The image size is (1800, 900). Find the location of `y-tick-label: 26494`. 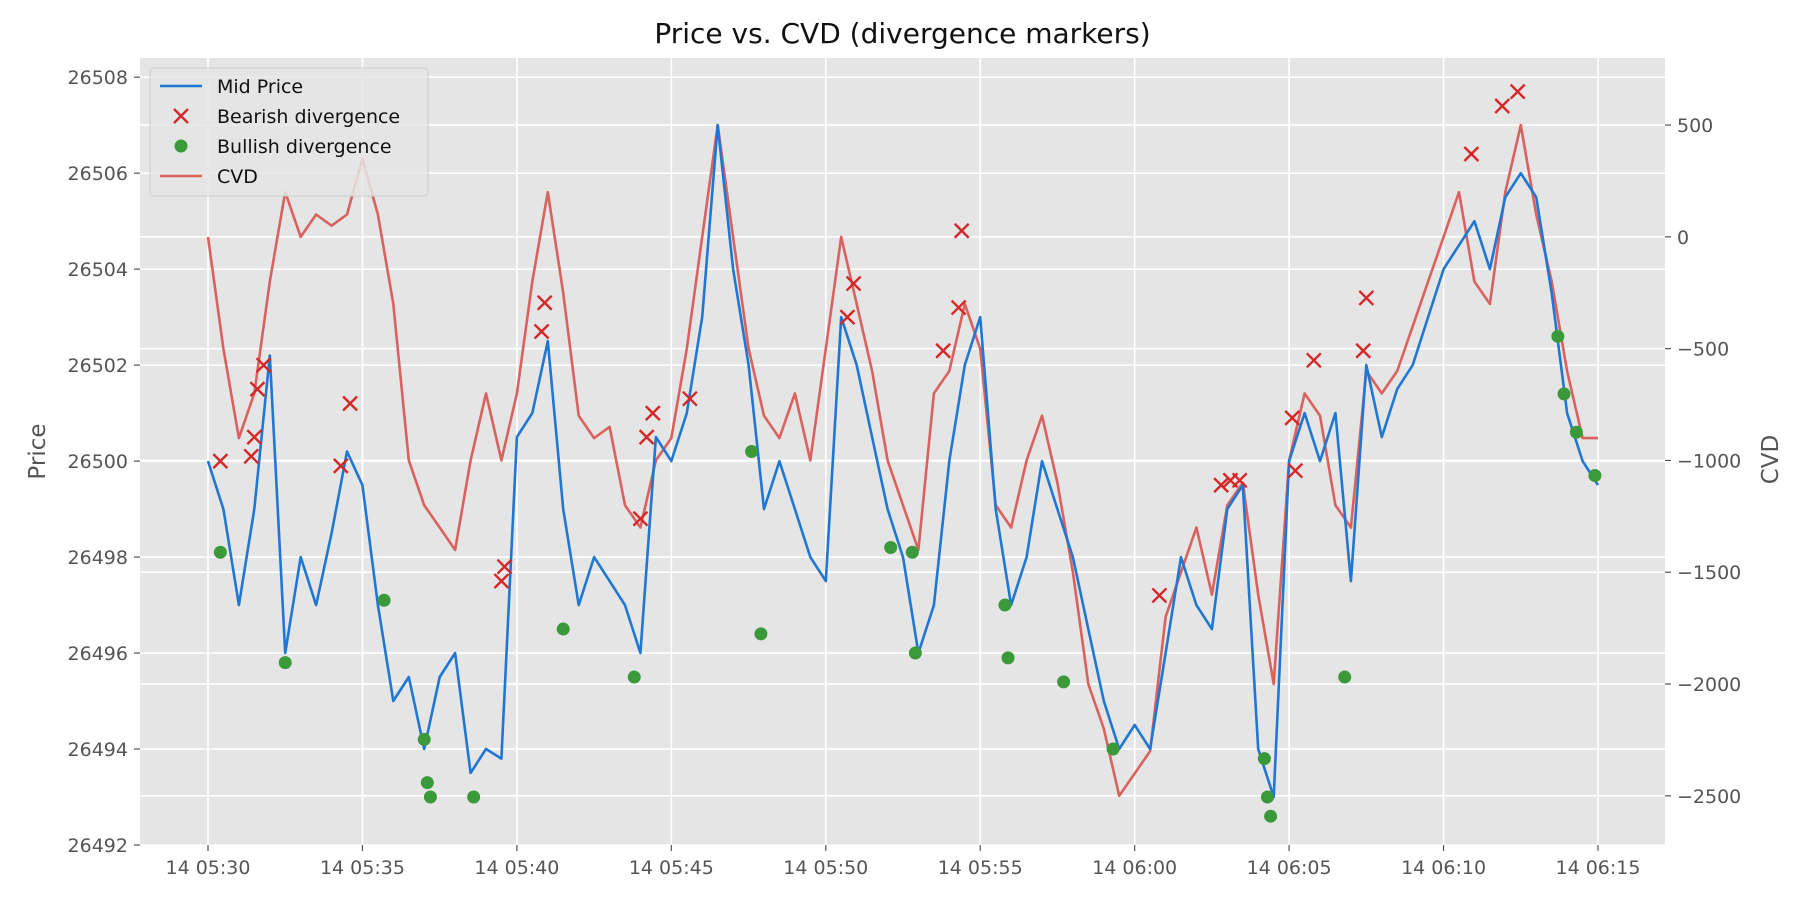

y-tick-label: 26494 is located at coordinates (98, 750).